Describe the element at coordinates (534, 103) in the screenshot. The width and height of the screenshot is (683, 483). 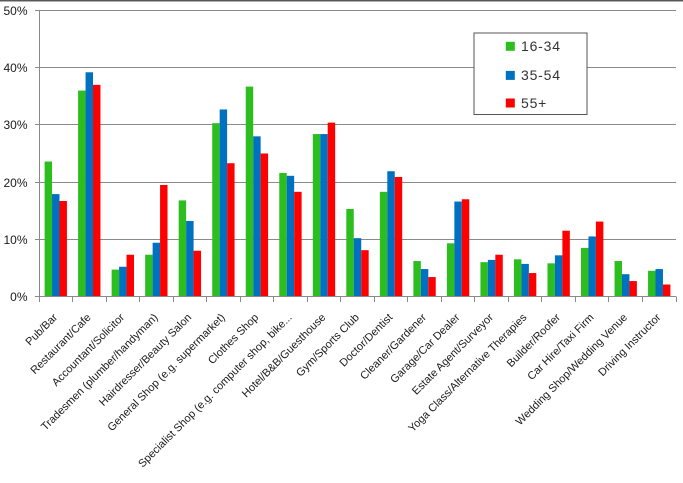
I see `svg-text: 55+` at that location.